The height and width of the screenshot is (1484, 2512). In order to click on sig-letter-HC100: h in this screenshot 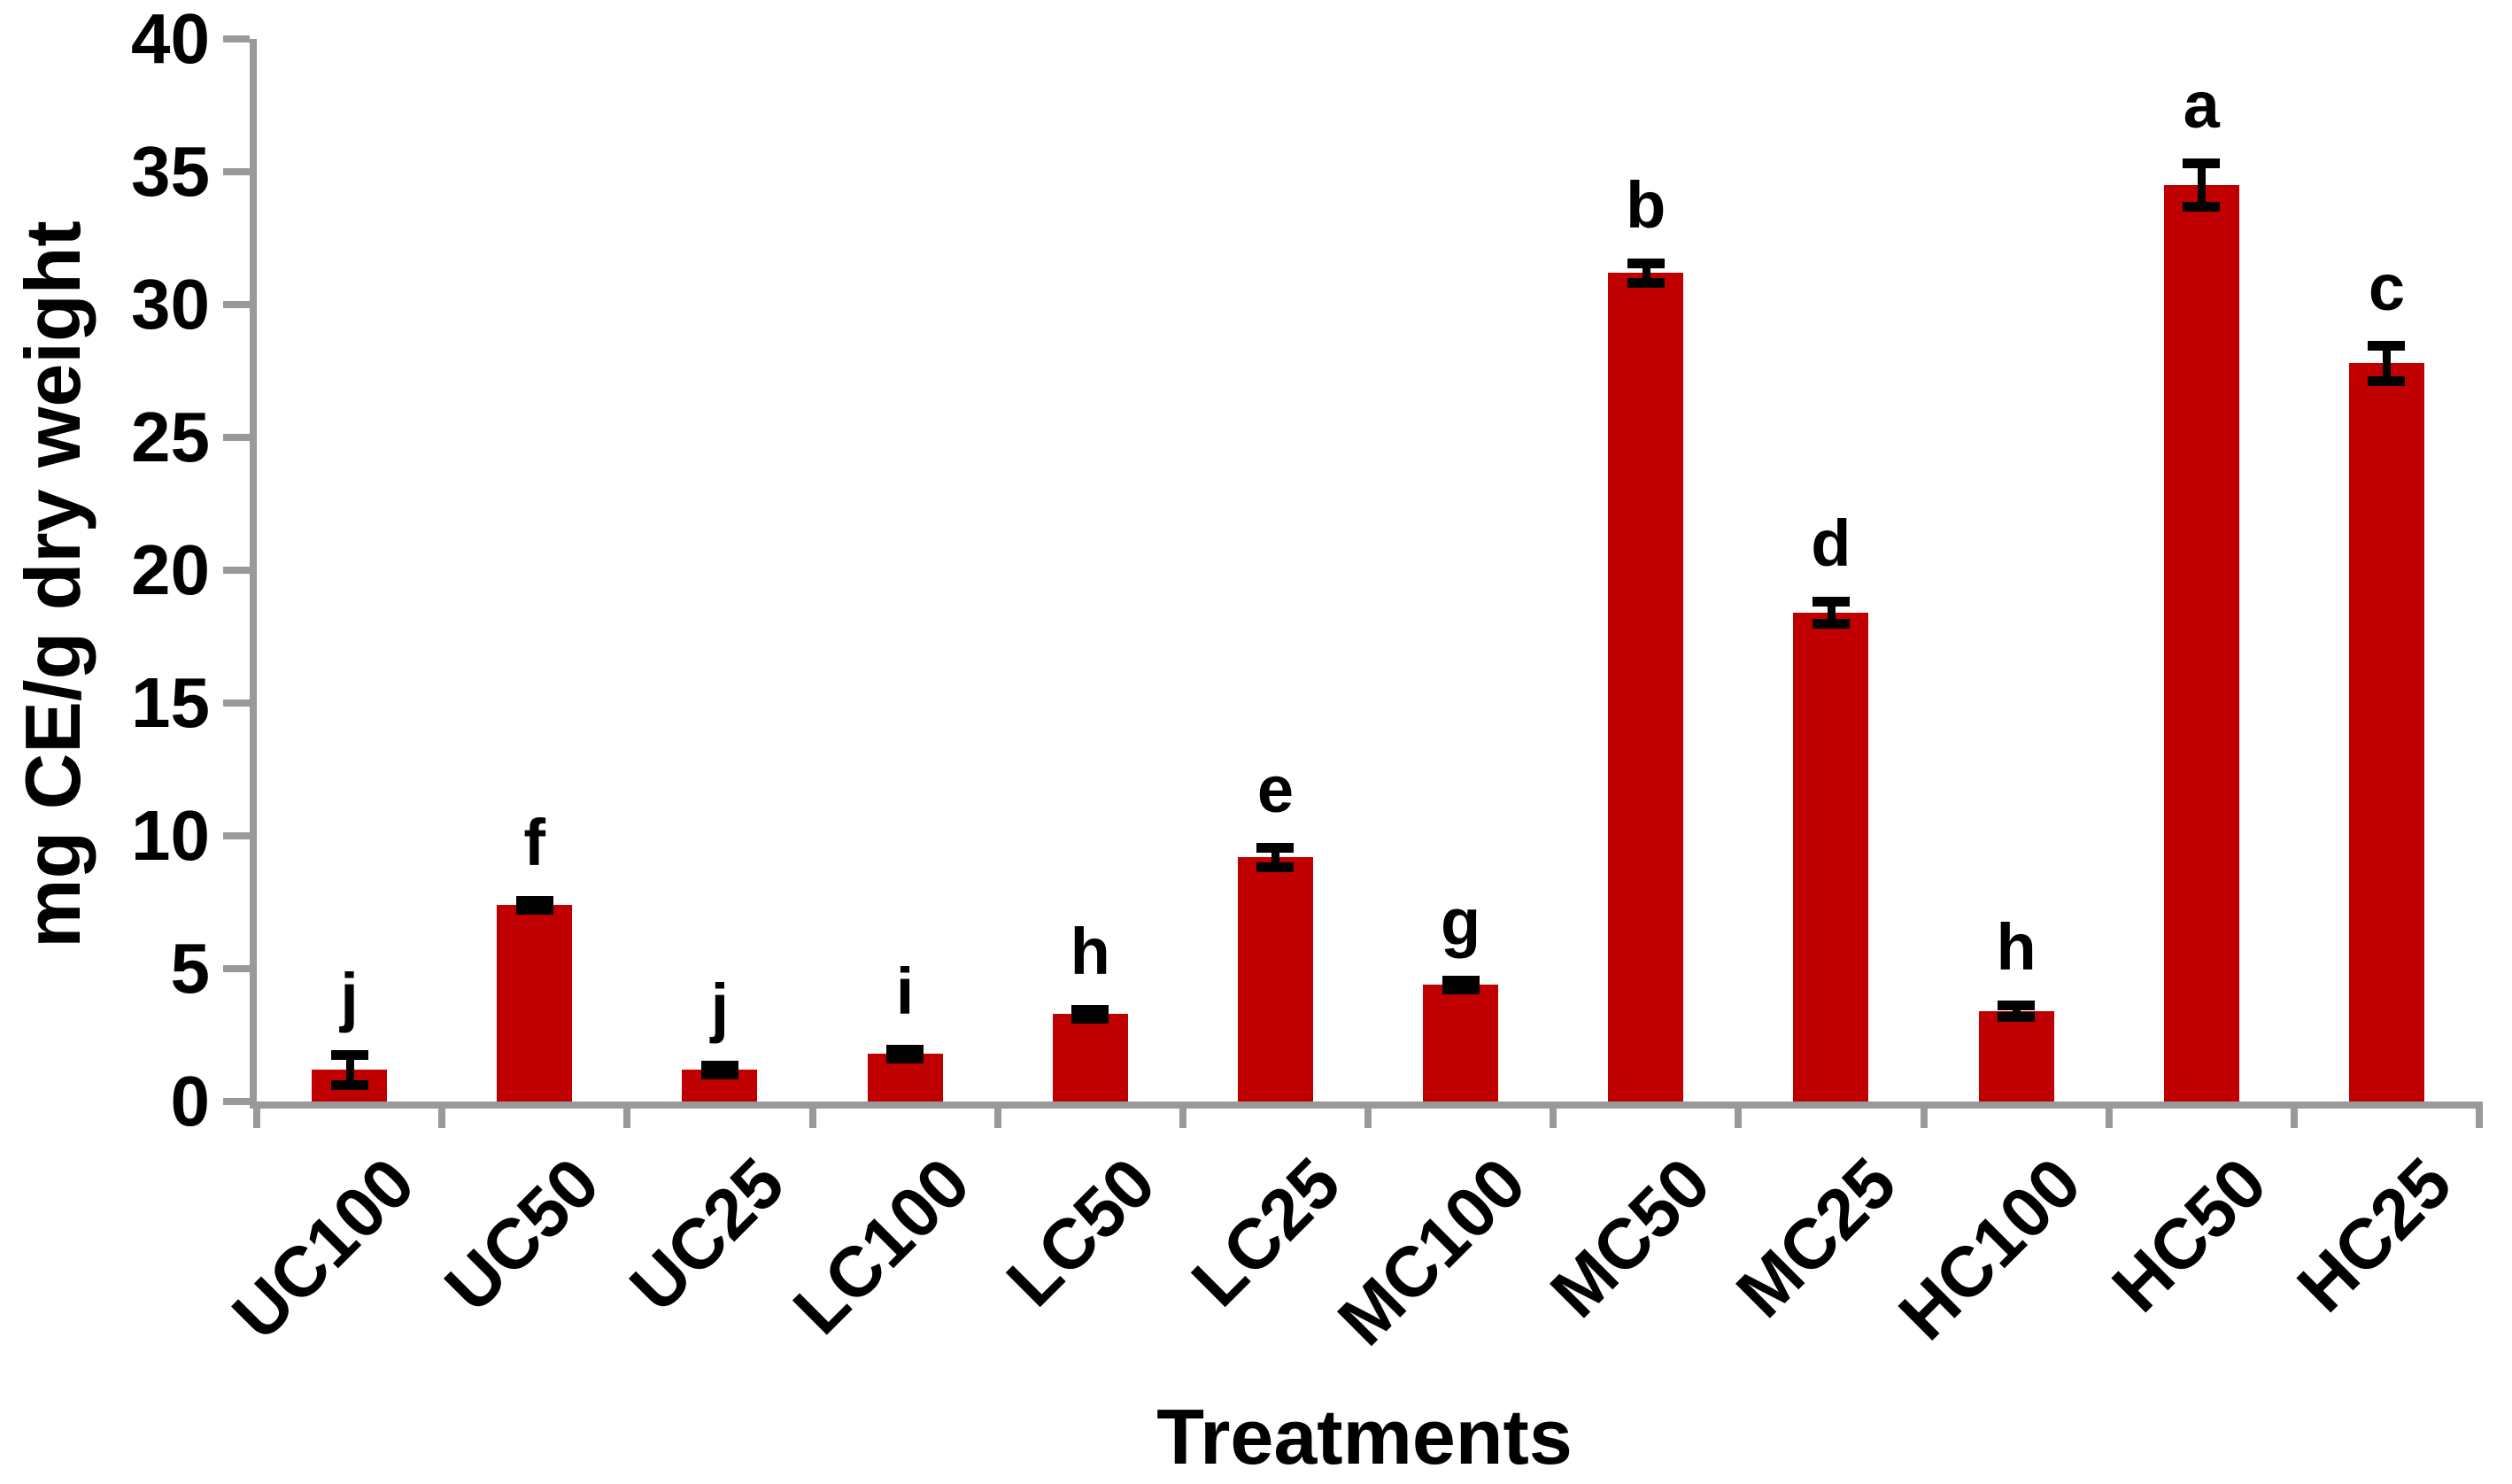, I will do `click(2016, 947)`.